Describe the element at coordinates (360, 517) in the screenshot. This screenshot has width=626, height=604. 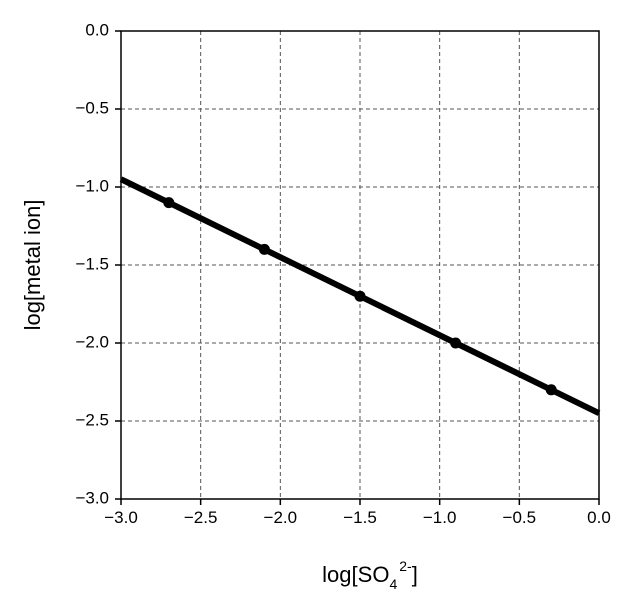
I see `x-tick-label: −1.5` at that location.